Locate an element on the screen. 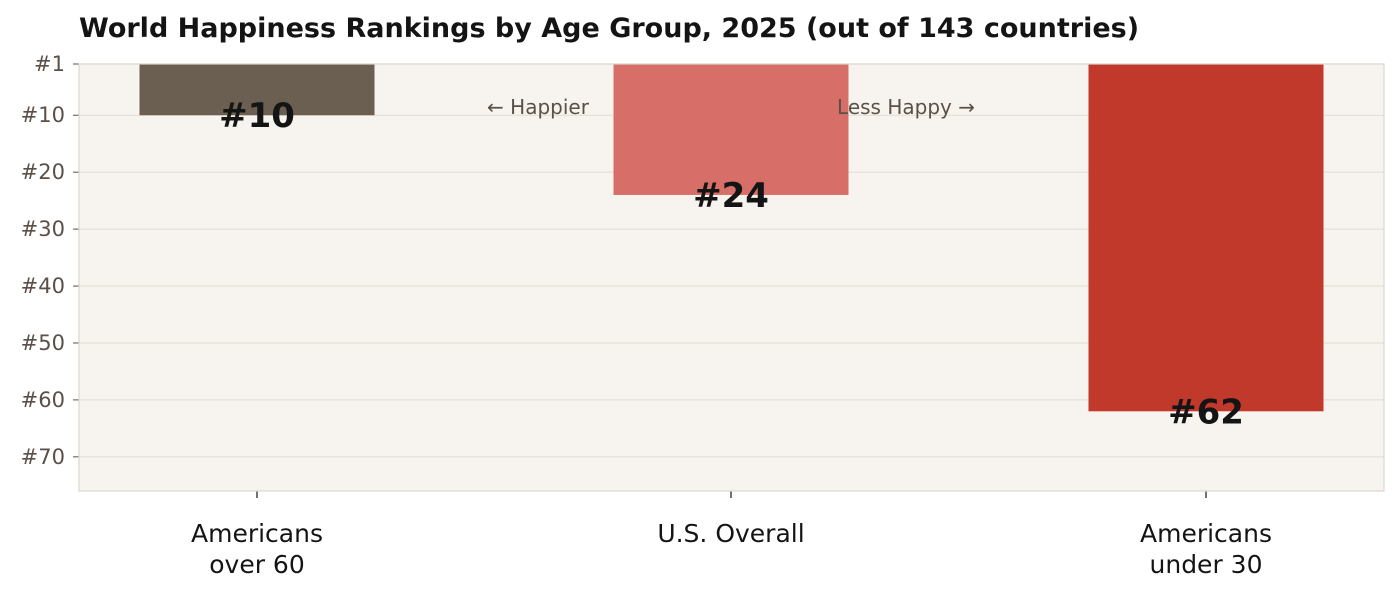  y-tick-label: #70 is located at coordinates (43, 457).